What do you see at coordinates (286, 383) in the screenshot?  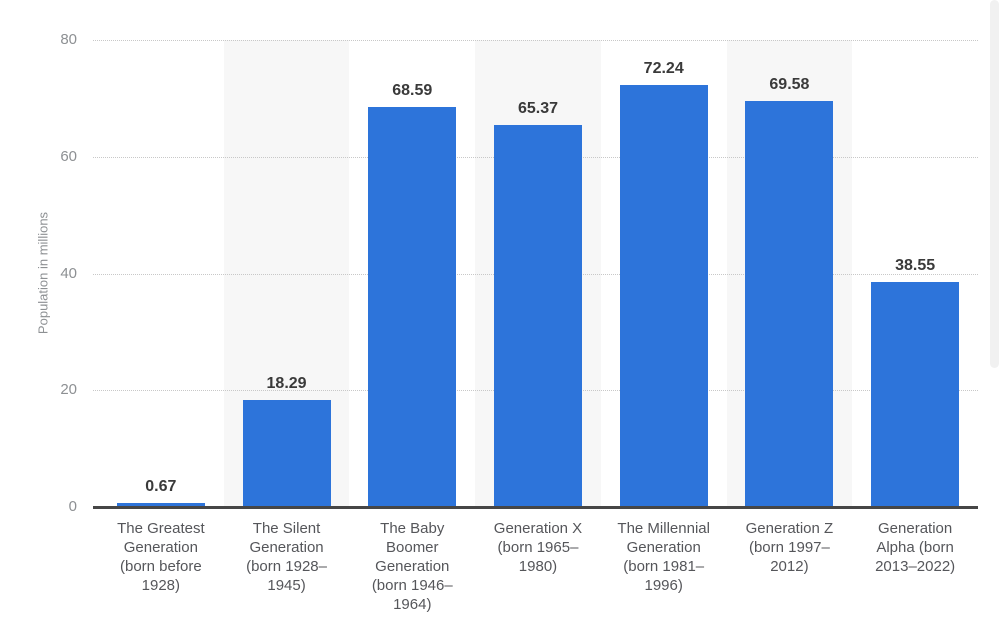 I see `bar-value-label: 18.29` at bounding box center [286, 383].